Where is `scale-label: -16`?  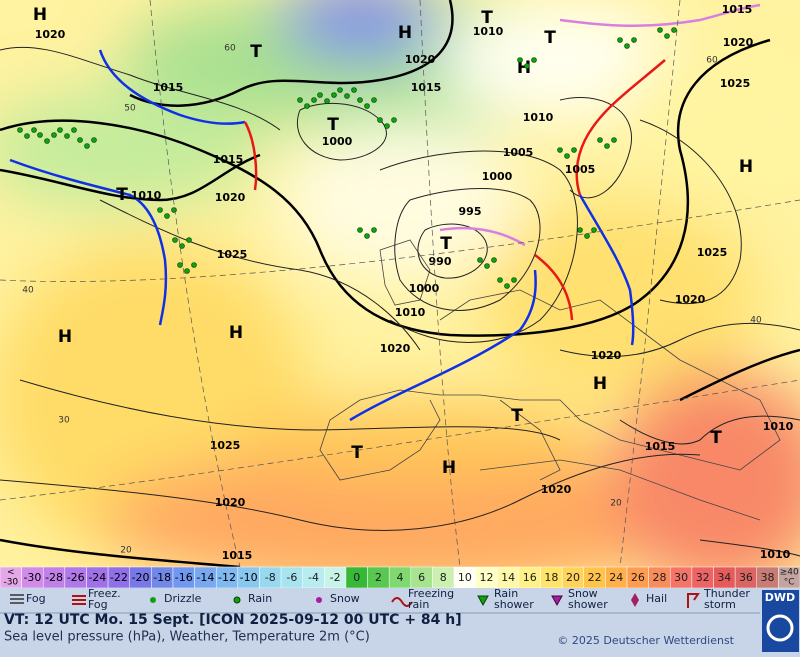
scale-label: -16 is located at coordinates (184, 577).